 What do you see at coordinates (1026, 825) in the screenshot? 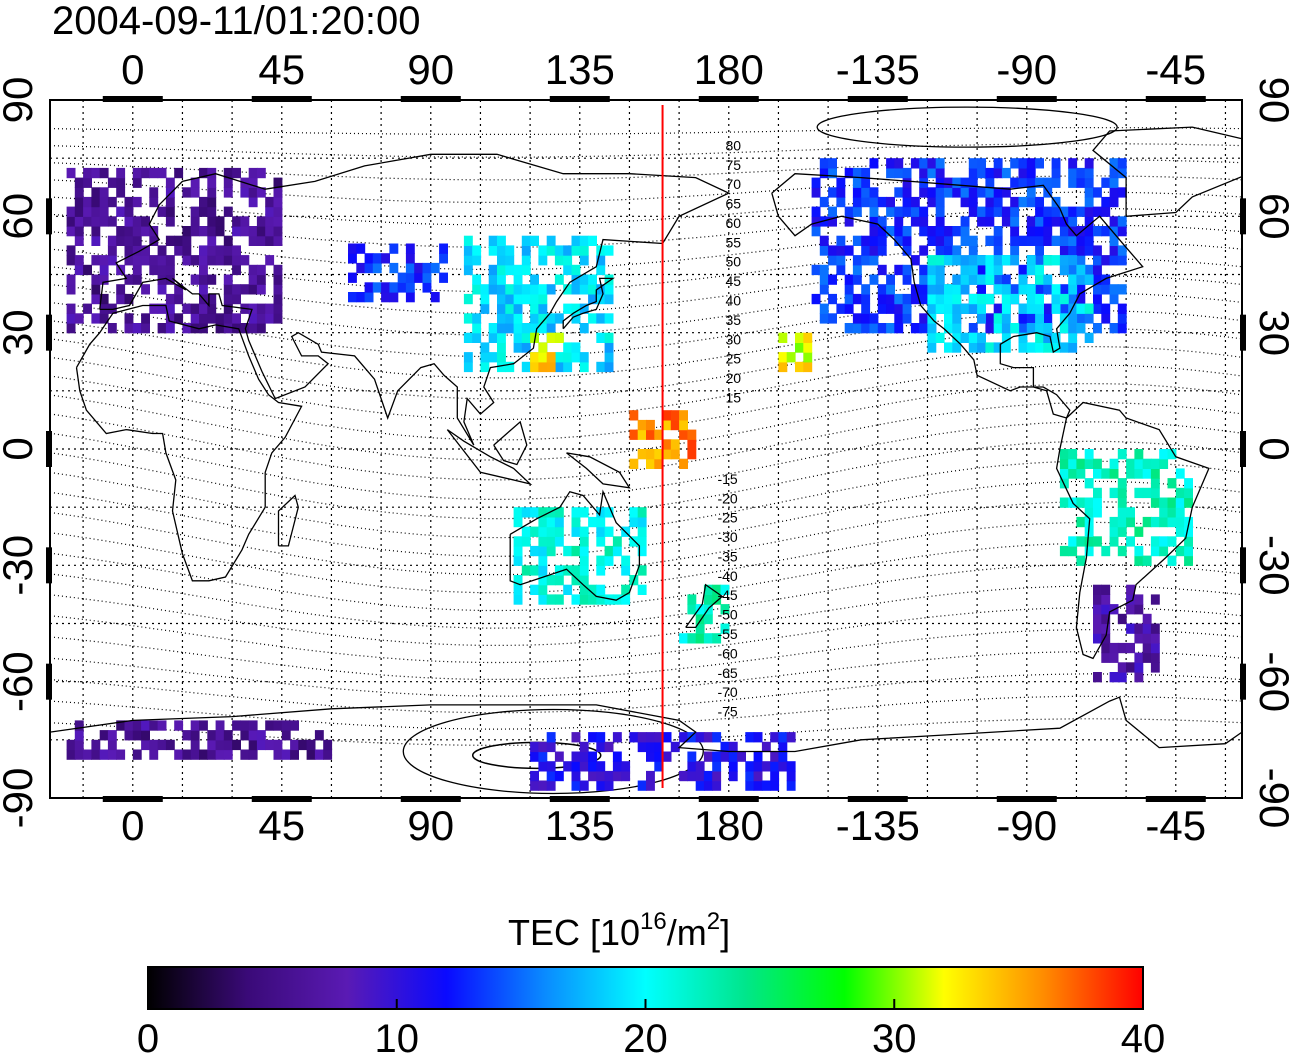
I see `lon-tick-label-bottom: -90` at bounding box center [1026, 825].